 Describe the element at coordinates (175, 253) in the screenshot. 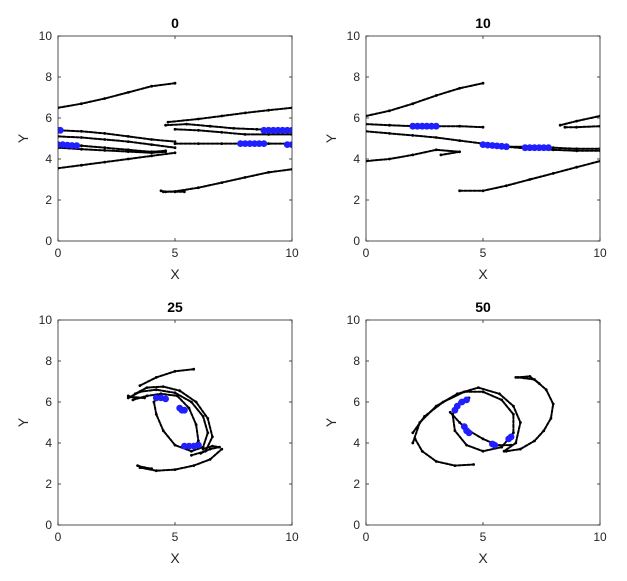

I see `x-tick-label: 5` at that location.